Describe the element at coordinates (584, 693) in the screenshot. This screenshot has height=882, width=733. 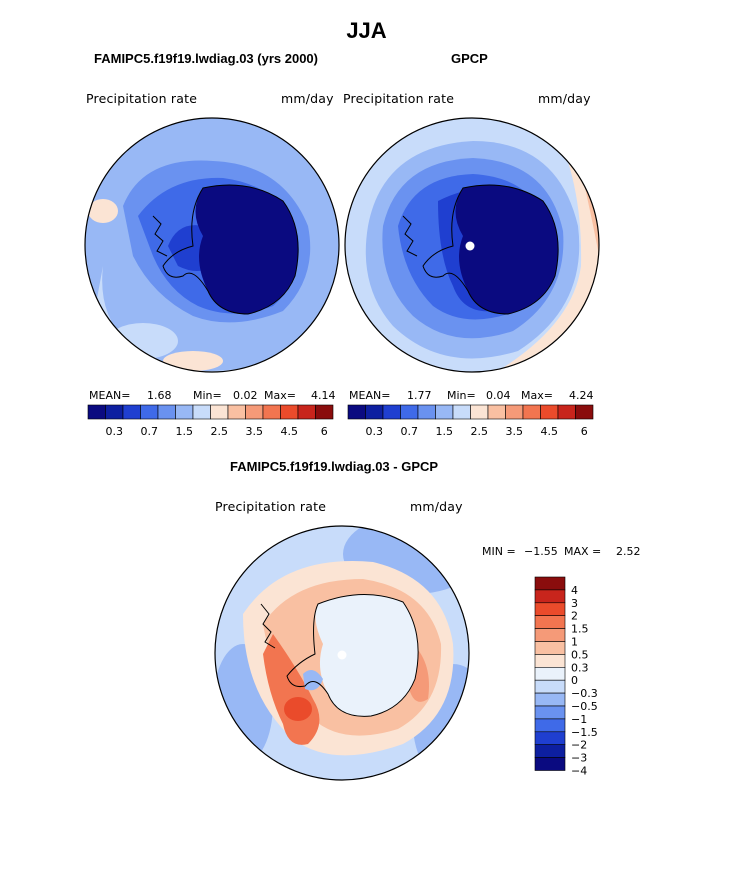
I see `diff-colorbar-tick: −0.3` at that location.